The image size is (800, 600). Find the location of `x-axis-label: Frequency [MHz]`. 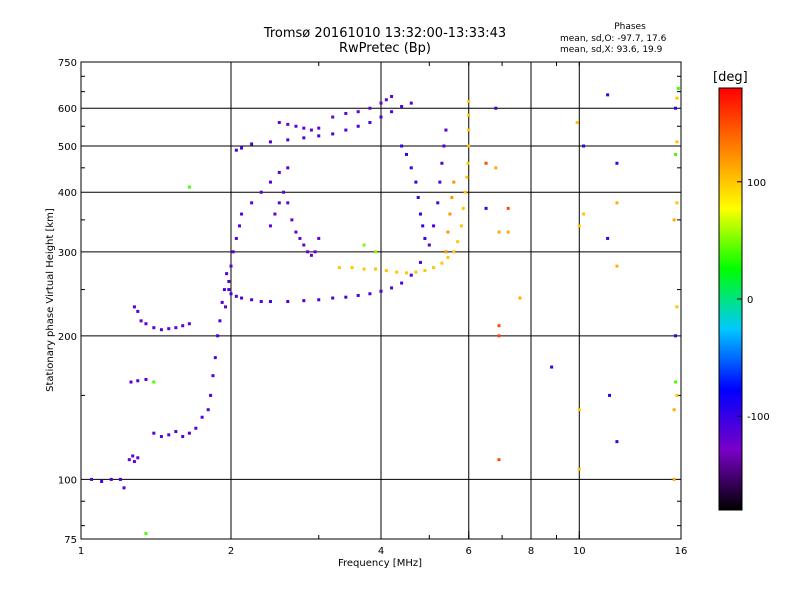

x-axis-label: Frequency [MHz] is located at coordinates (380, 563).